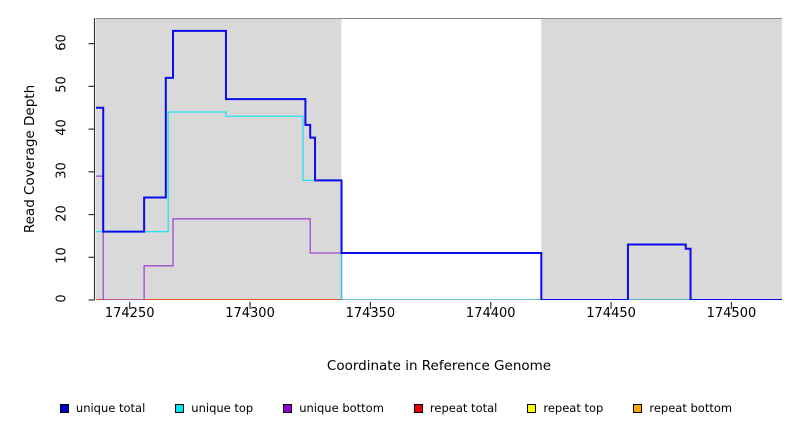 The image size is (792, 432). I want to click on x-tick-label: 174300, so click(250, 313).